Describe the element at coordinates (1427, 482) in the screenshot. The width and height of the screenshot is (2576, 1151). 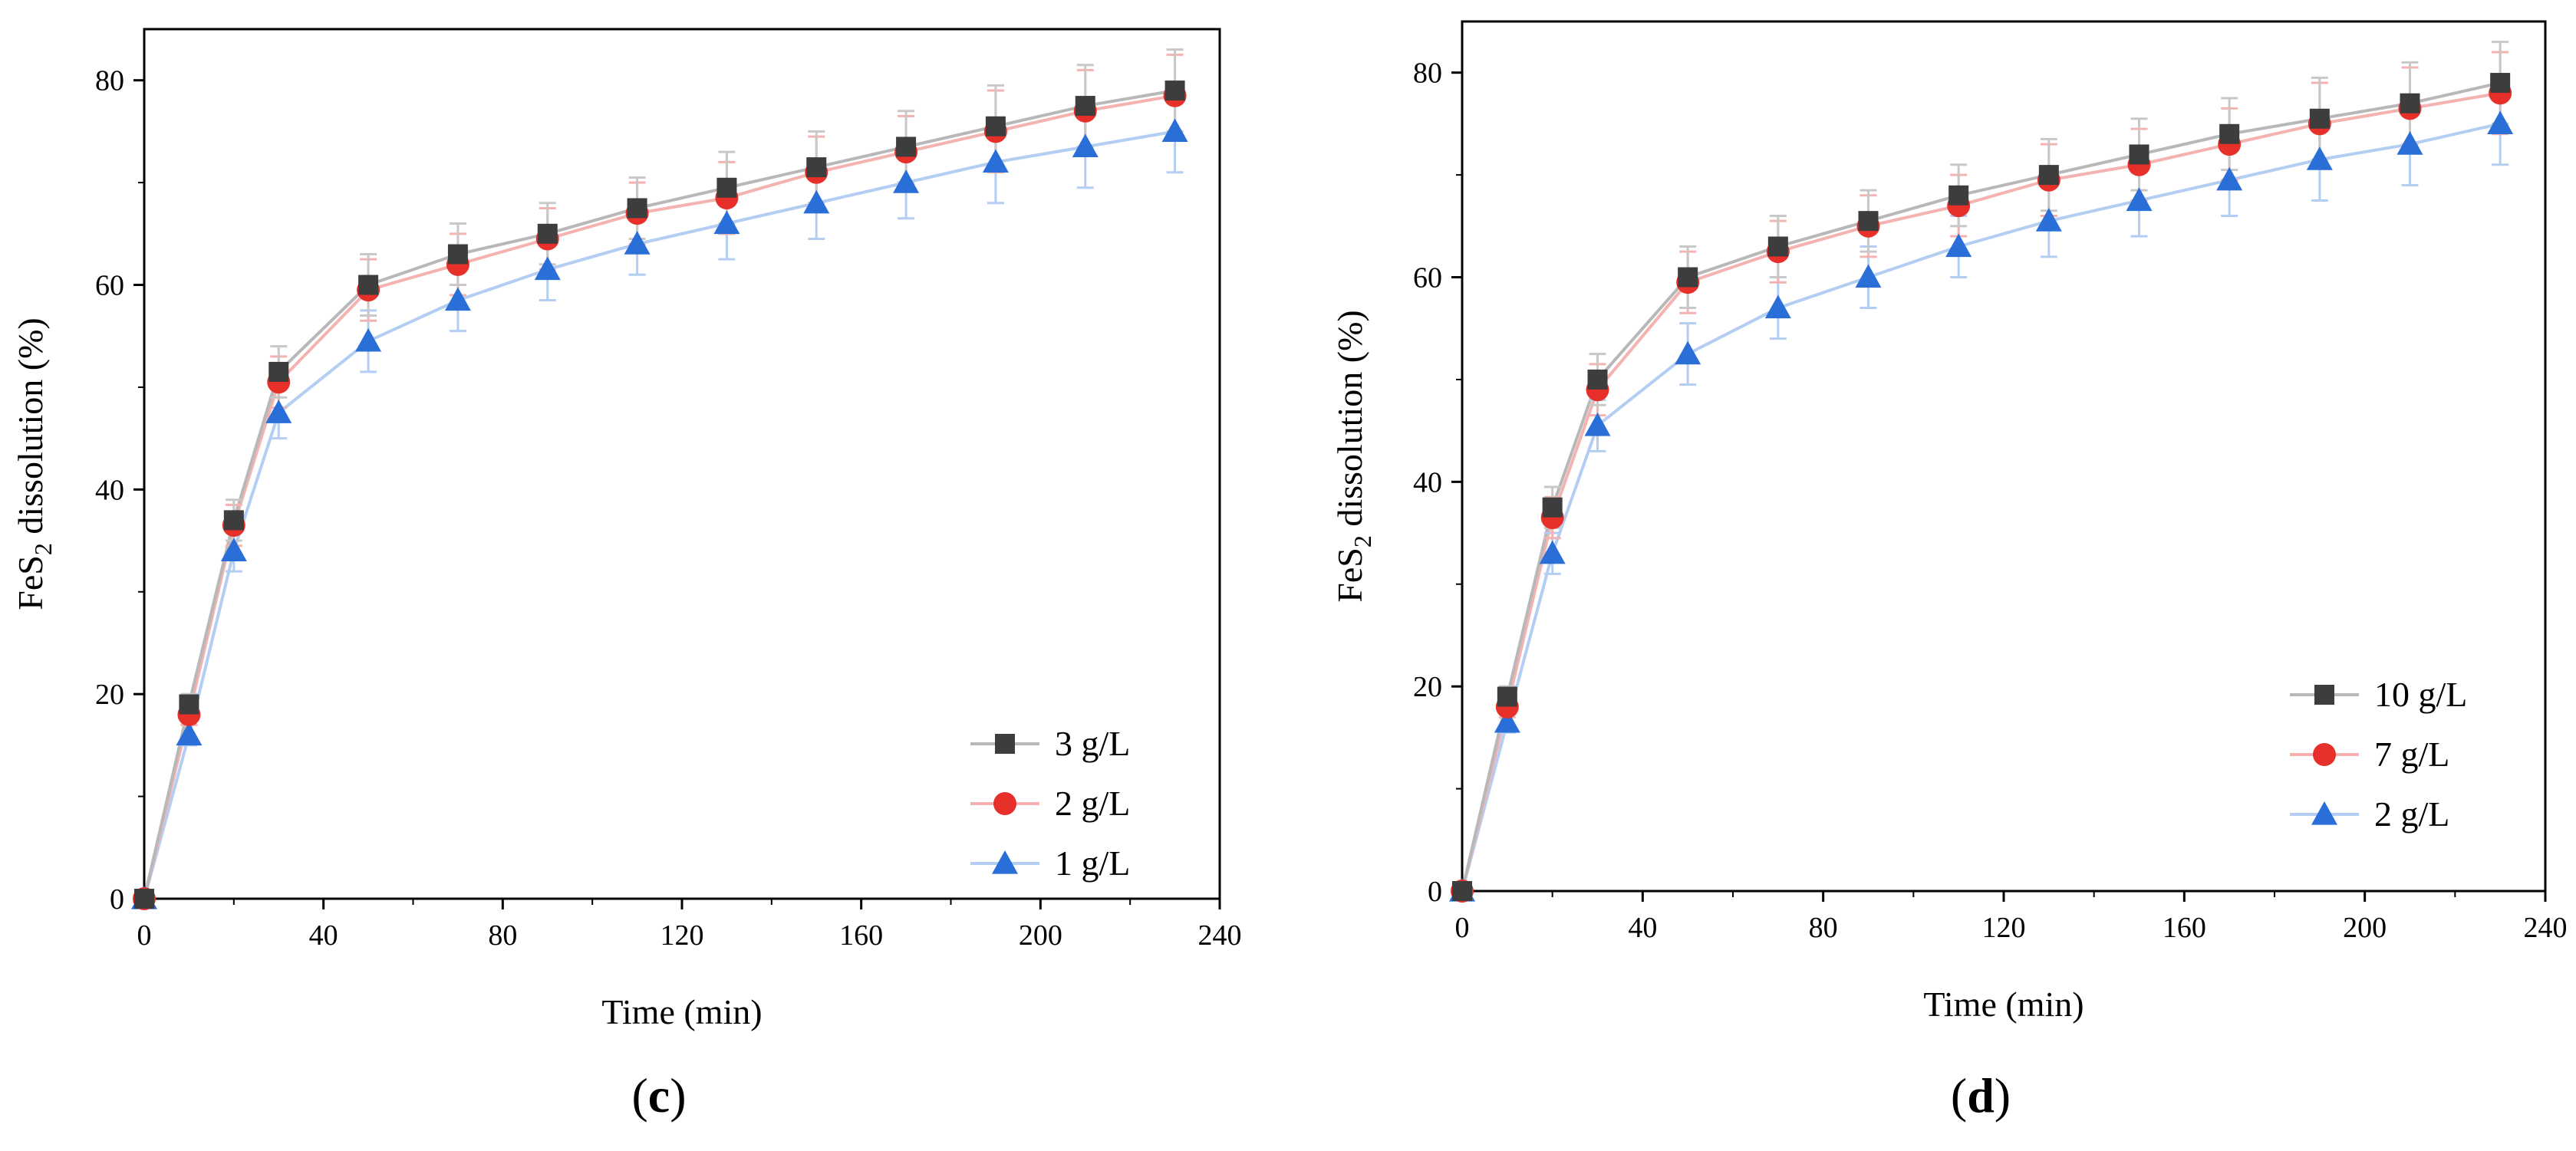
I see `y-tick-label: 40` at that location.